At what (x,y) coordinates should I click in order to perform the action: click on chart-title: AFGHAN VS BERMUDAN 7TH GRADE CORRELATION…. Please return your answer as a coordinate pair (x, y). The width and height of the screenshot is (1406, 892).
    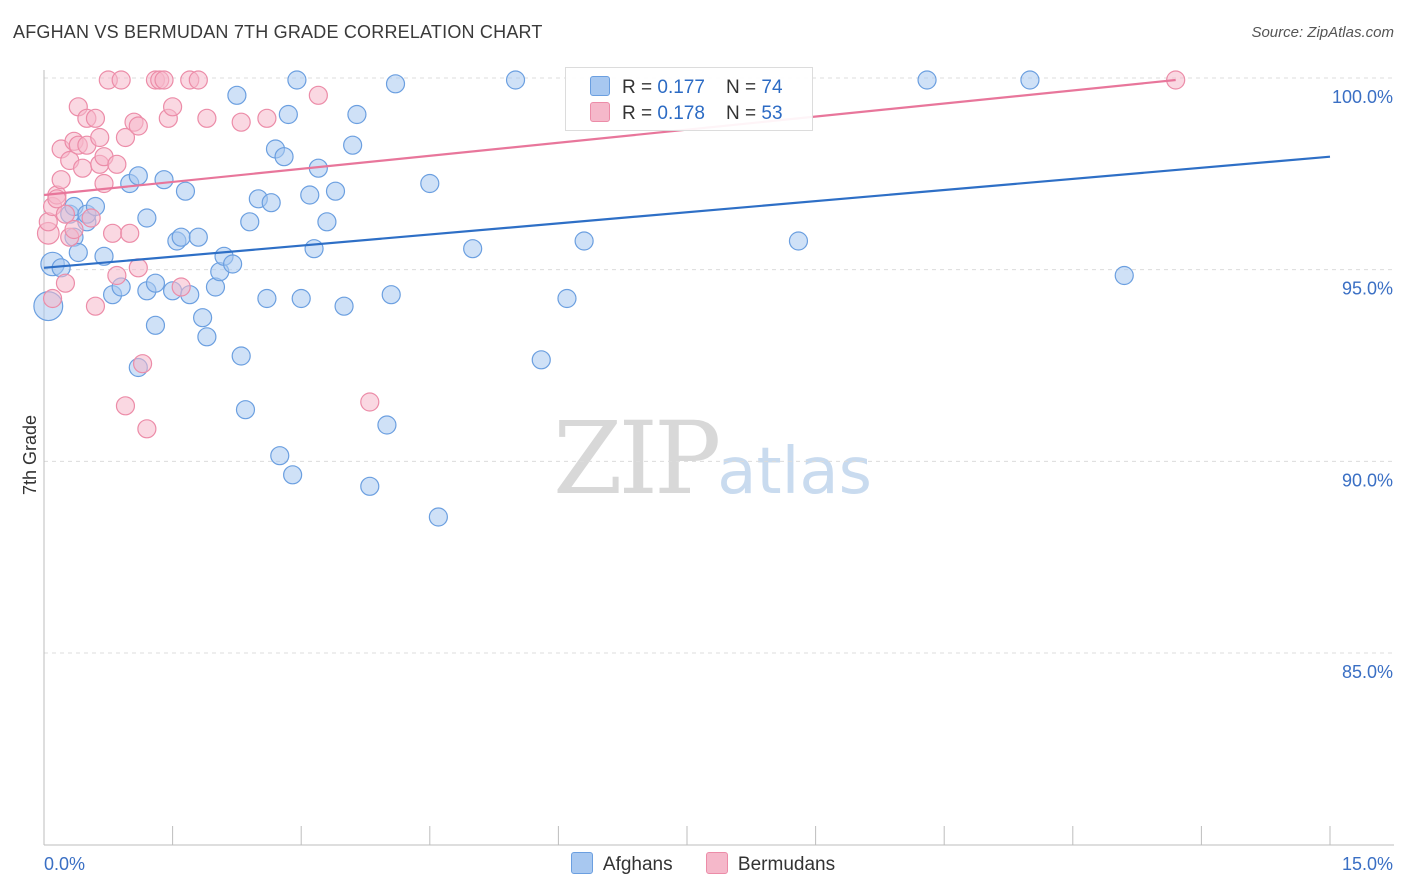
    Looking at the image, I should click on (278, 32).